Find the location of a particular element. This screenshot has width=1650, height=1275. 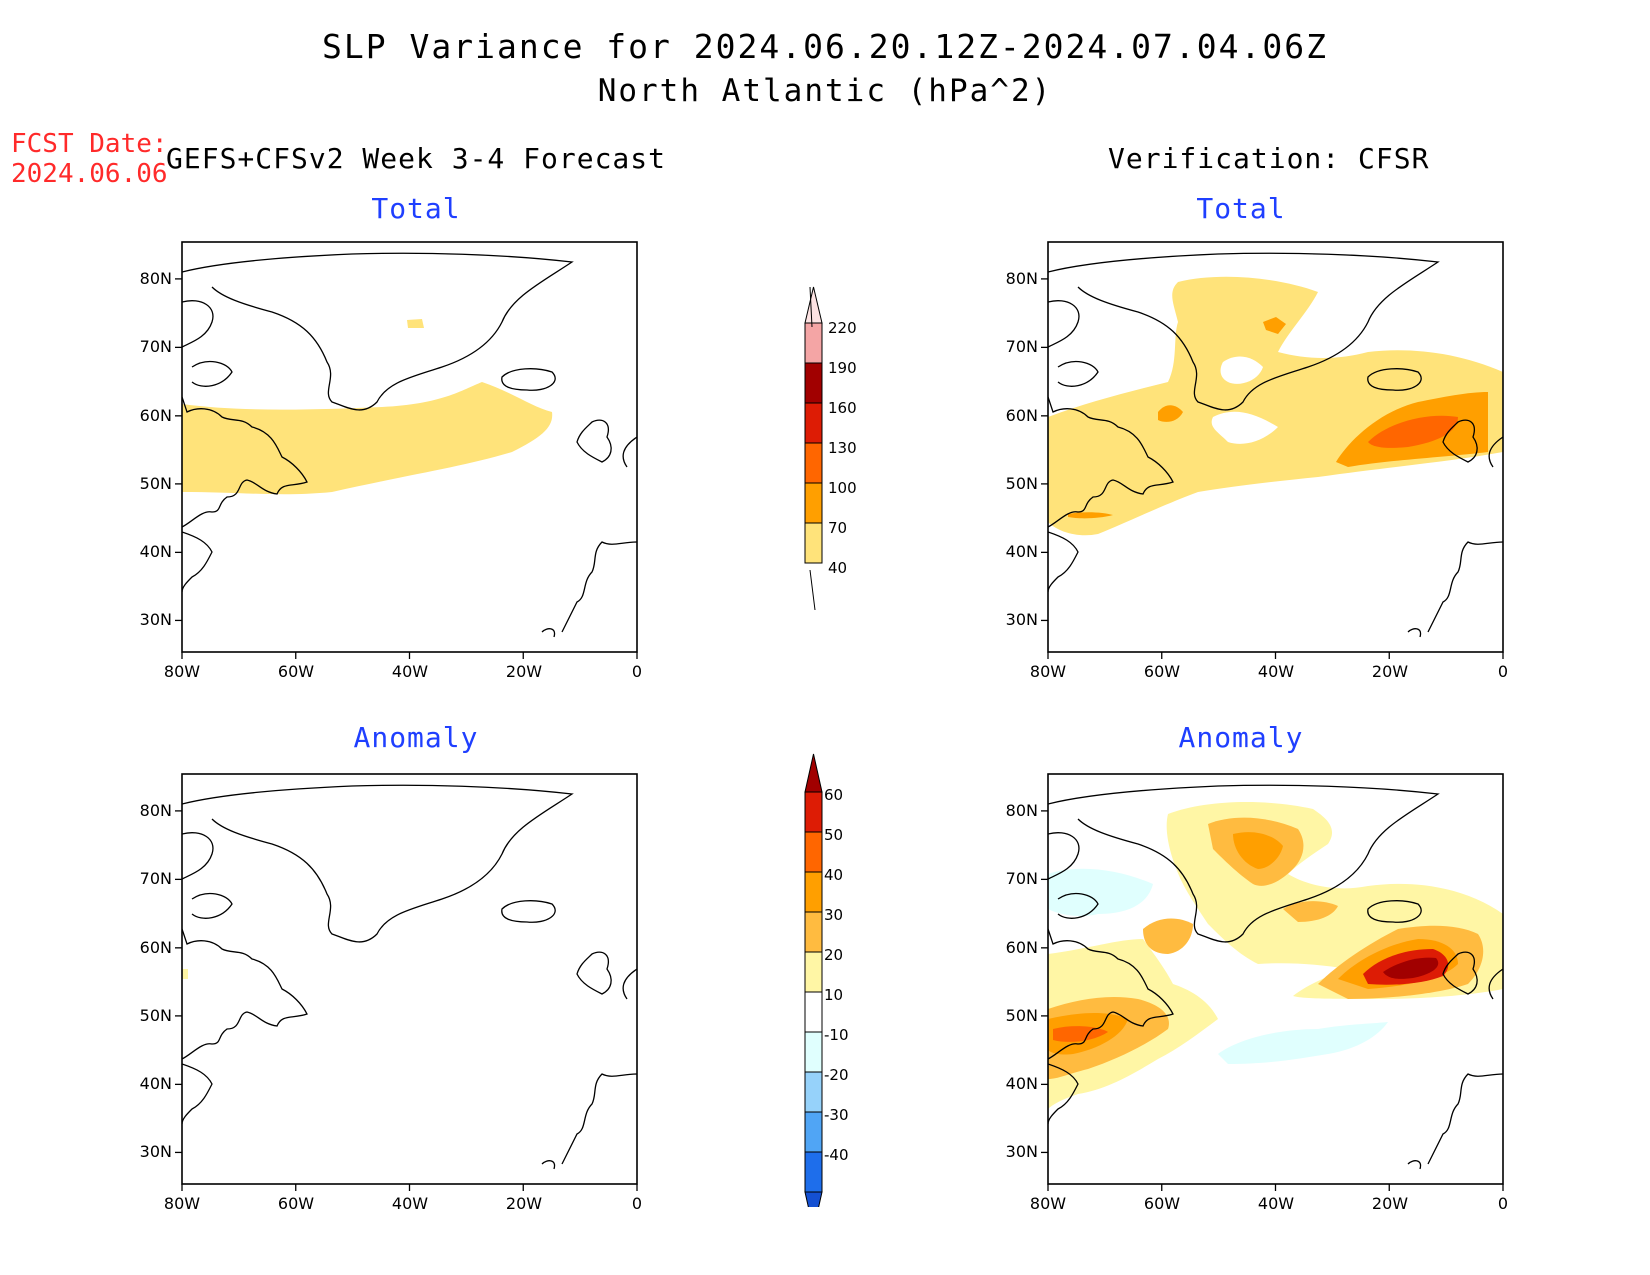

total-colorbar-label: 130 is located at coordinates (842, 448).